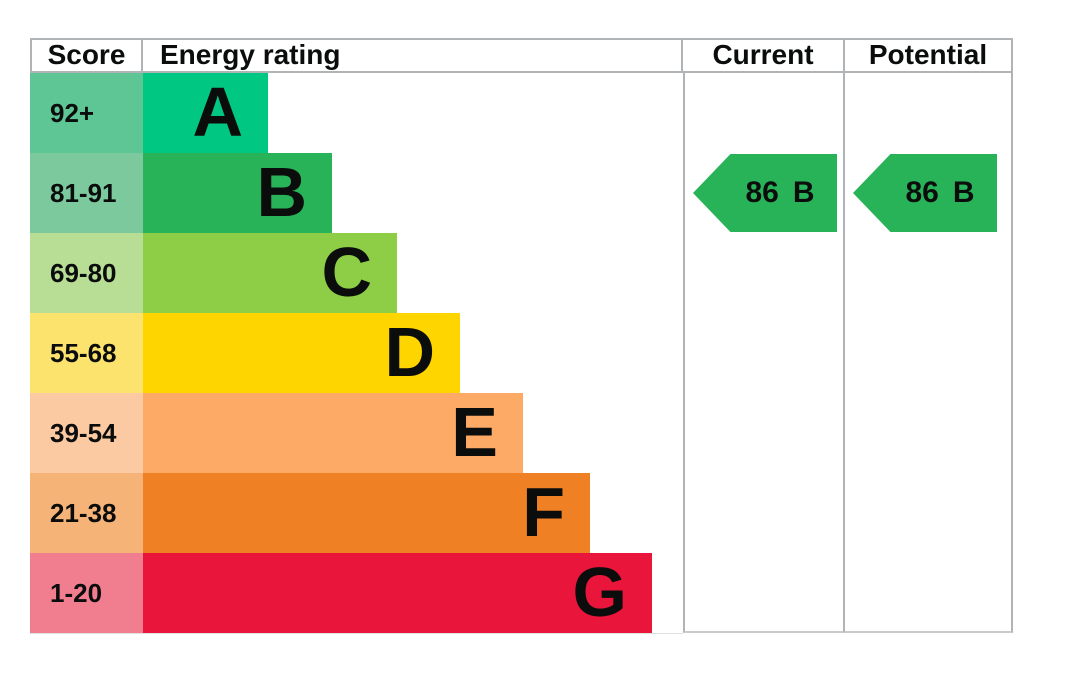 The width and height of the screenshot is (1065, 679). Describe the element at coordinates (217, 112) in the screenshot. I see `band-letter: A` at that location.